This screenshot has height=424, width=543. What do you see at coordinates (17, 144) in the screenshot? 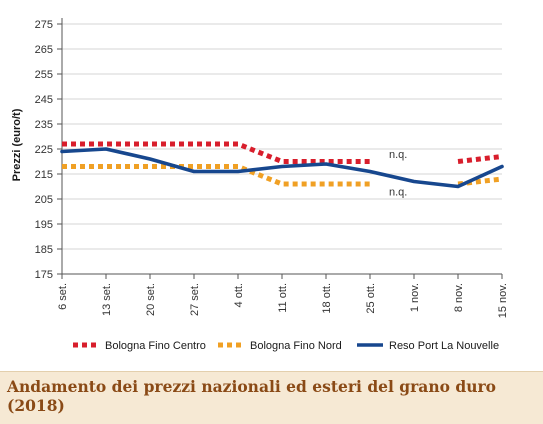
I see `y-axis-label: Prezzi (euro/t)` at bounding box center [17, 144].